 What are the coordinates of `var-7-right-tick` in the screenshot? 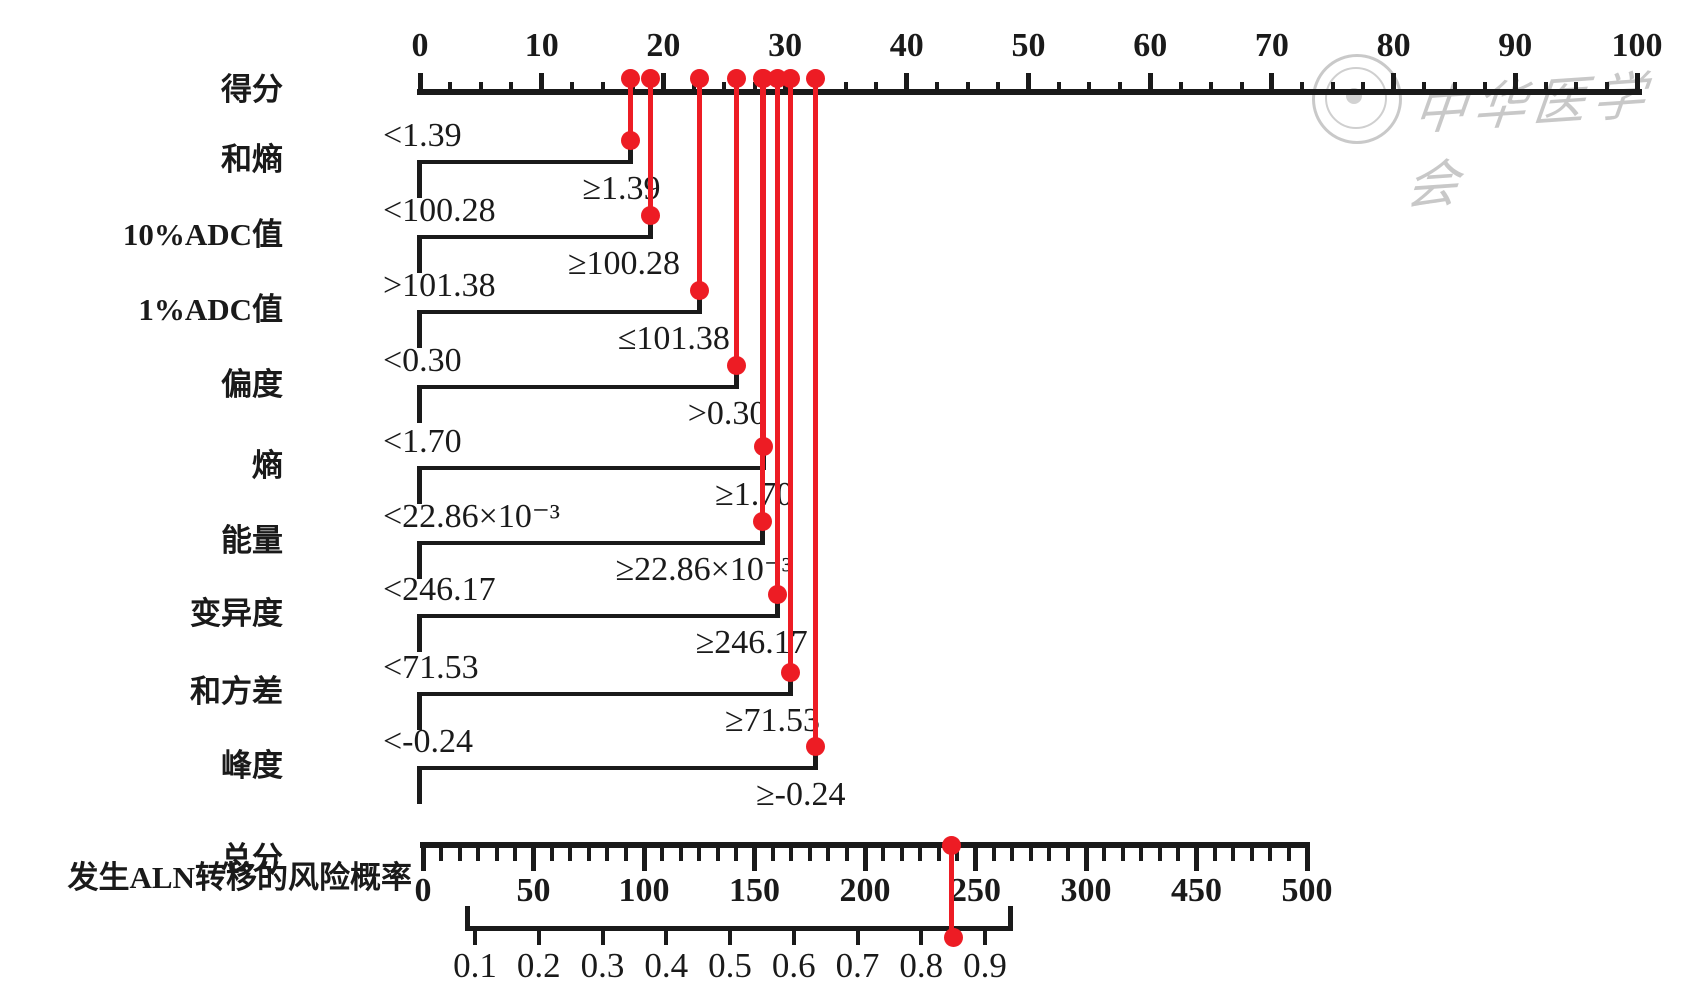 It's located at (790, 684).